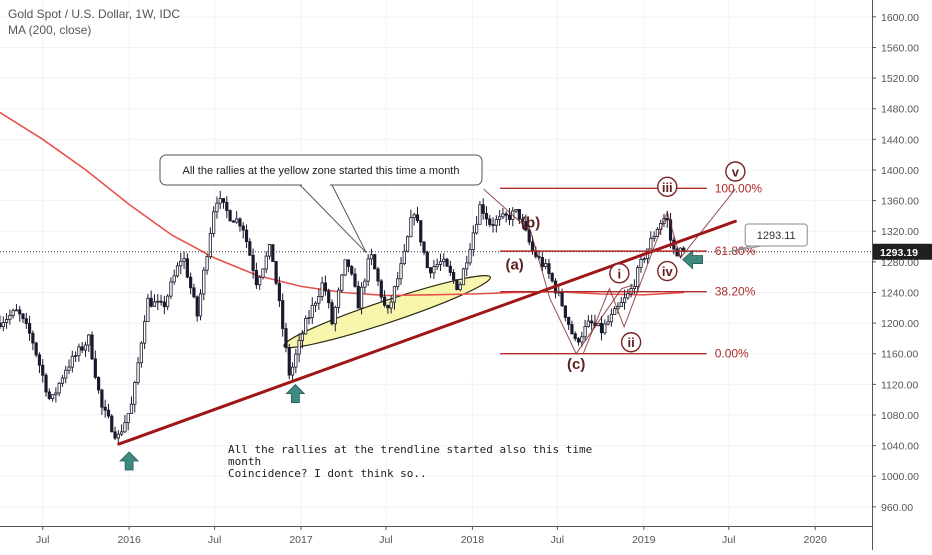 Image resolution: width=932 pixels, height=555 pixels. What do you see at coordinates (129, 540) in the screenshot?
I see `time-tick-label: 2016` at bounding box center [129, 540].